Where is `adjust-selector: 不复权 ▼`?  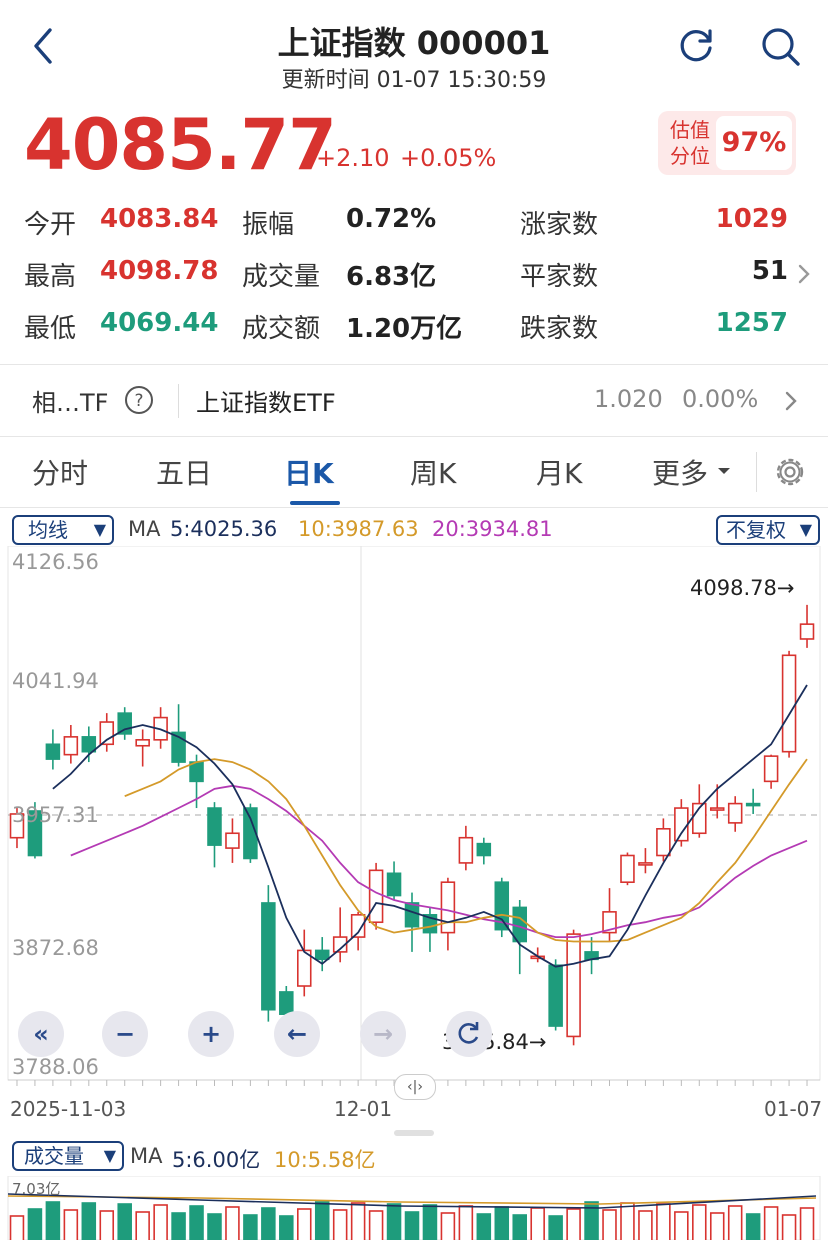 adjust-selector: 不复权 ▼ is located at coordinates (768, 530).